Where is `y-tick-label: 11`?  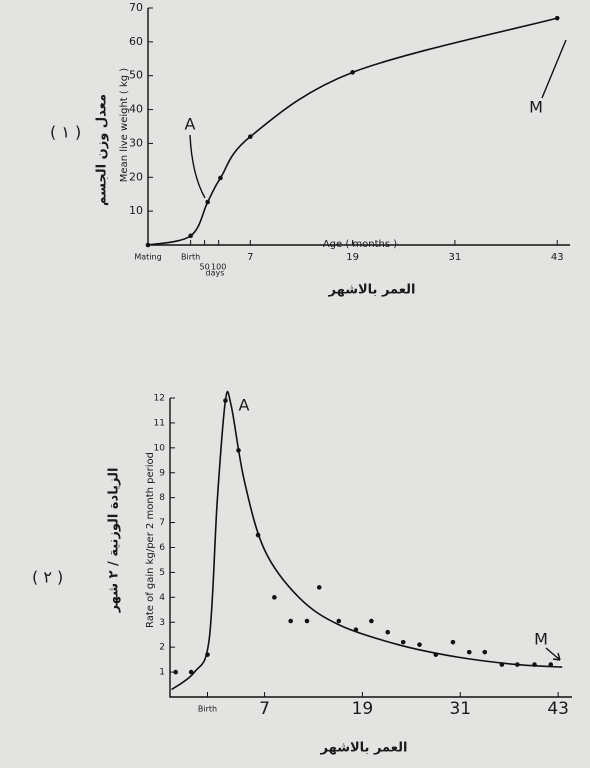
y-tick-label: 11 is located at coordinates (159, 423).